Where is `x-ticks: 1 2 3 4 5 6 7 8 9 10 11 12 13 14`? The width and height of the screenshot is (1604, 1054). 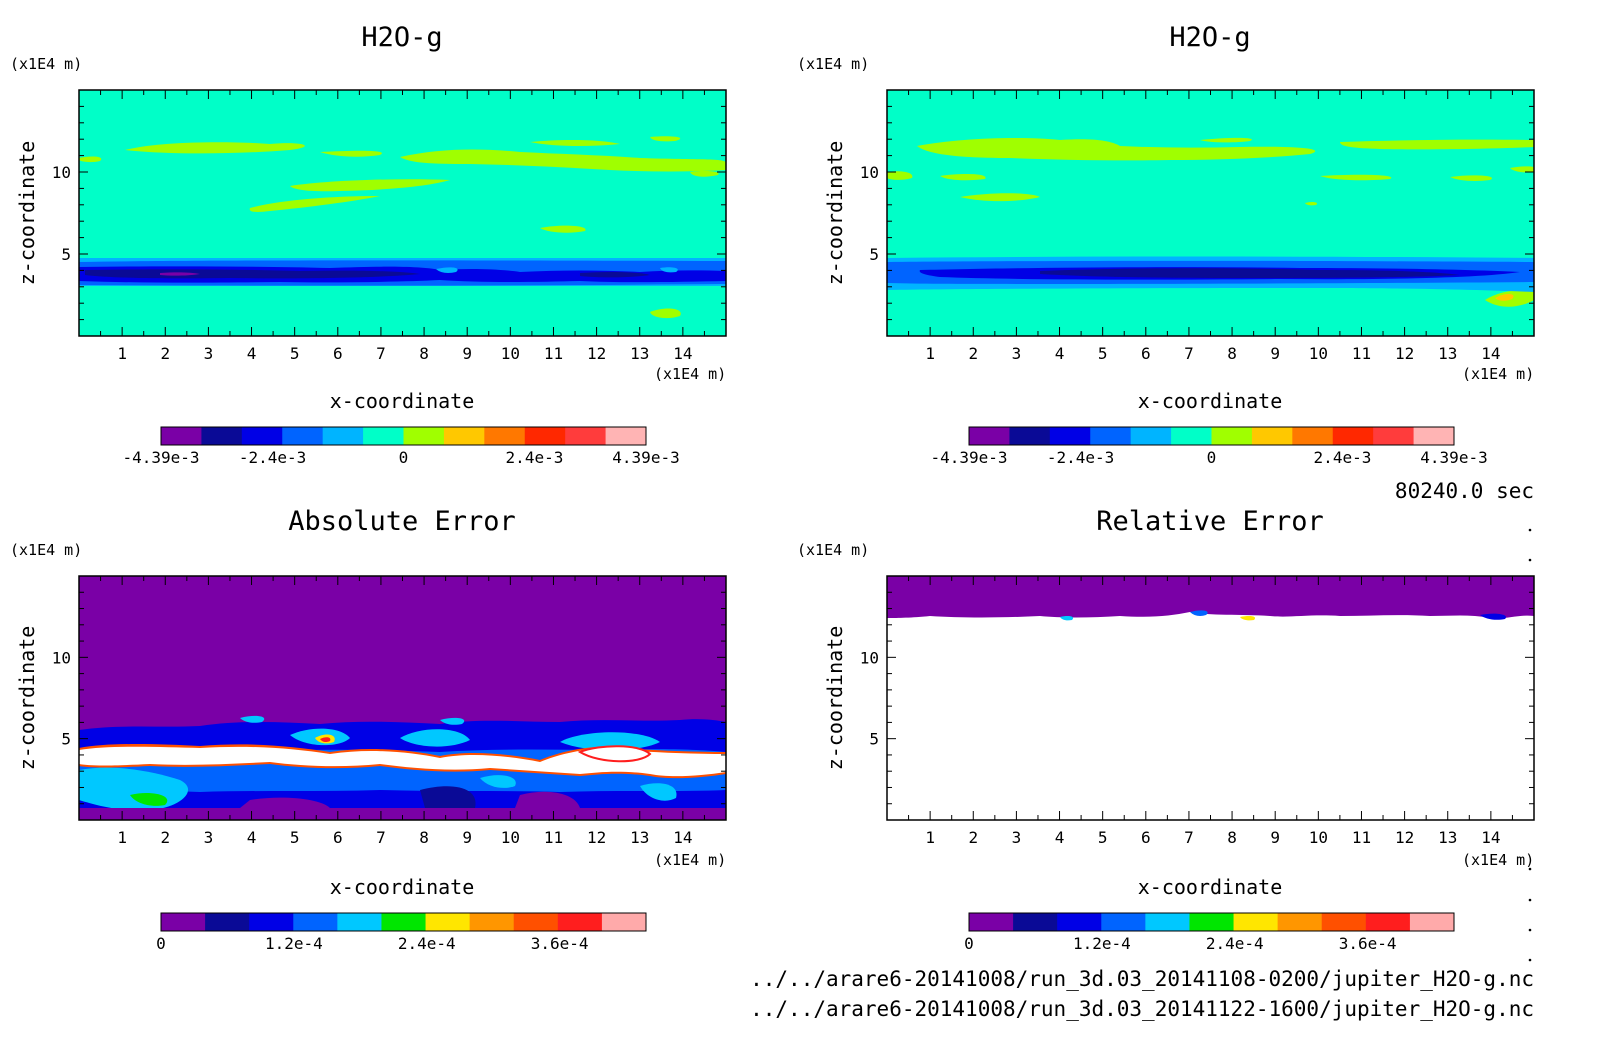
x-ticks: 1 2 3 4 5 6 7 8 9 10 11 12 13 14 is located at coordinates (1210, 711).